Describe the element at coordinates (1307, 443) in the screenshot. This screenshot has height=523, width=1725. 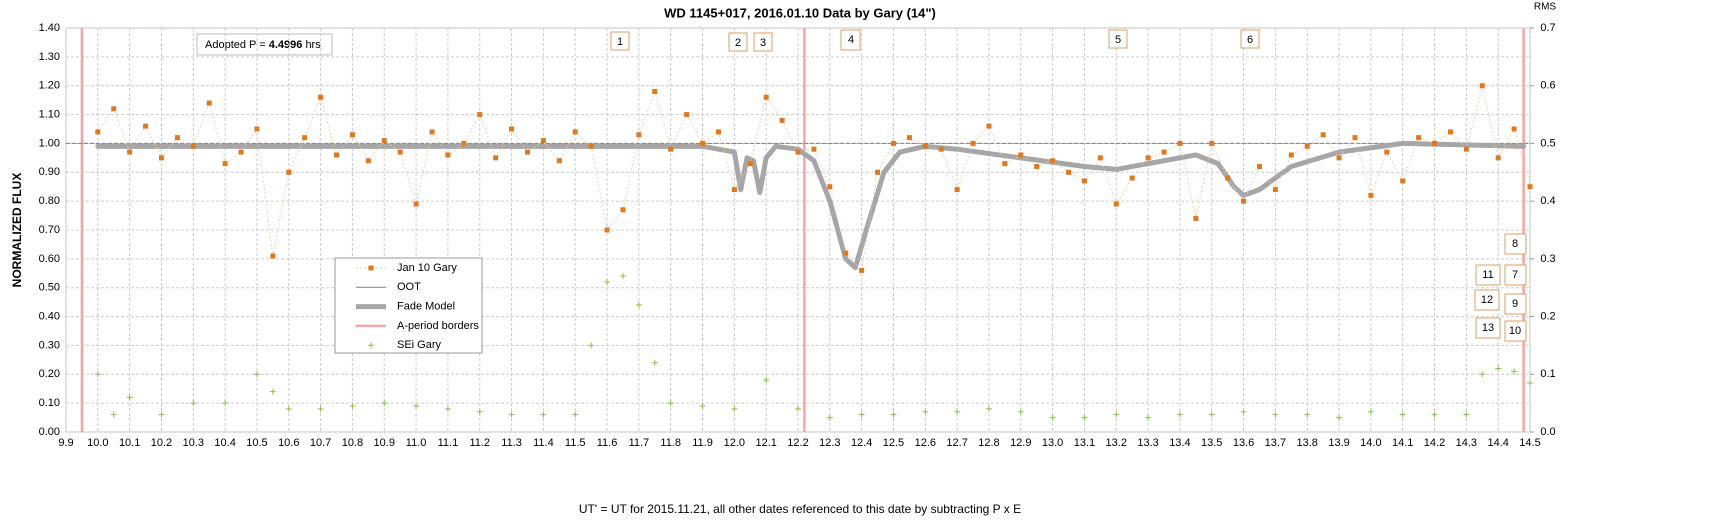
I see `x-tick-label: 13.8` at that location.